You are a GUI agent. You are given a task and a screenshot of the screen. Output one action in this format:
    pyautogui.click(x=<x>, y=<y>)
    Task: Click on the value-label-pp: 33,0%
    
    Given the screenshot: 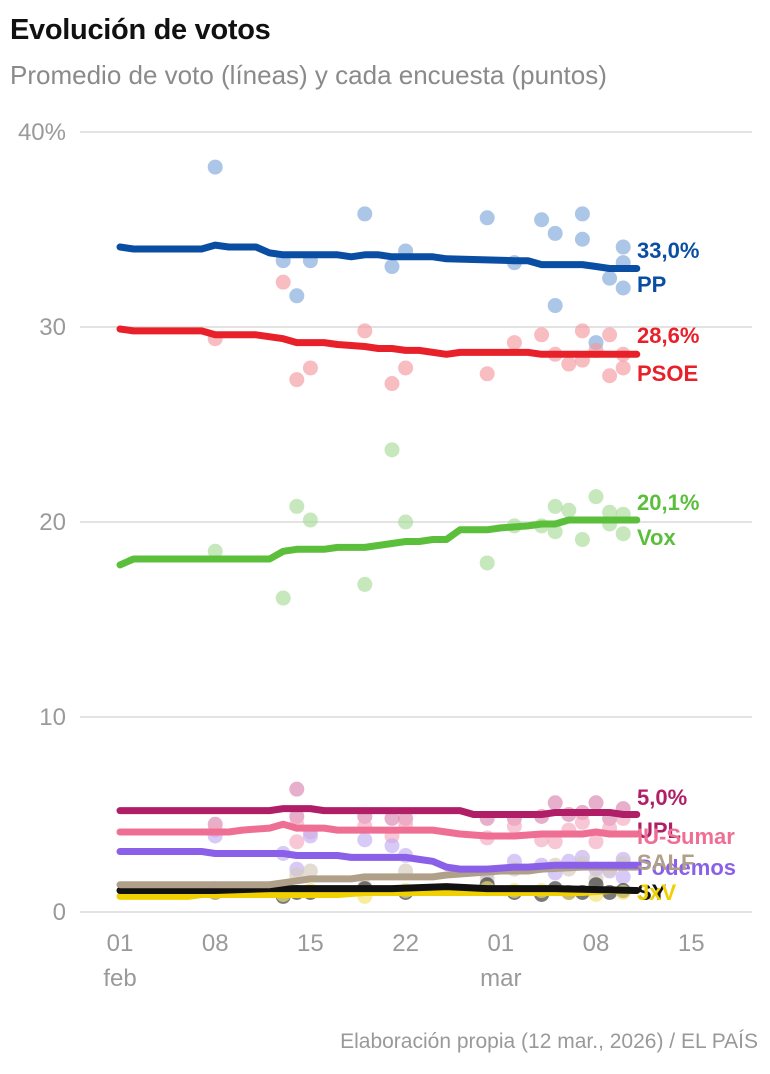 What is the action you would take?
    pyautogui.click(x=668, y=250)
    